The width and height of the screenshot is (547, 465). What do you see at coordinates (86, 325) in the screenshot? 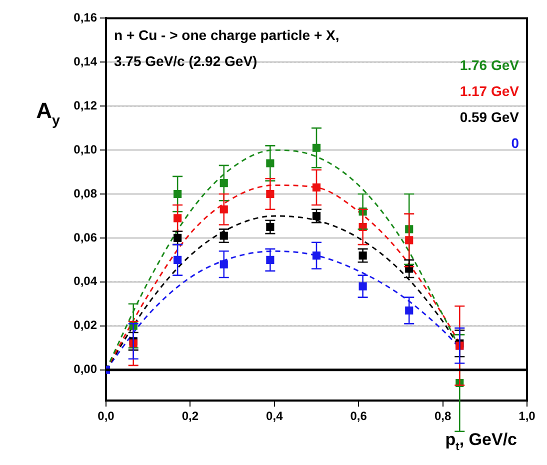
I see `y-tick-label: 0,02` at bounding box center [86, 325].